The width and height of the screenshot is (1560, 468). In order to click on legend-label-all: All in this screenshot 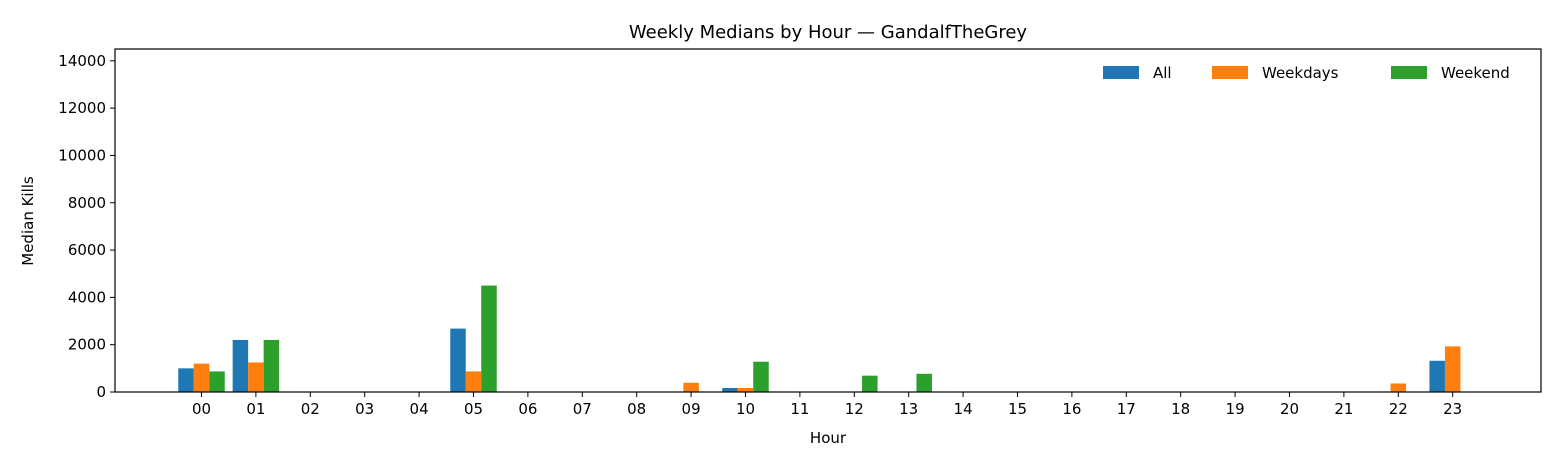, I will do `click(1162, 73)`.